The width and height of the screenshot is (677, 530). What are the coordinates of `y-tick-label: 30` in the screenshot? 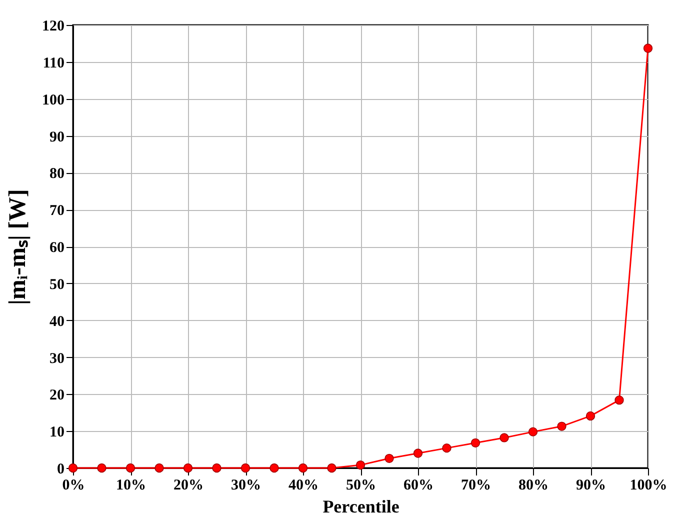 It's located at (57, 358).